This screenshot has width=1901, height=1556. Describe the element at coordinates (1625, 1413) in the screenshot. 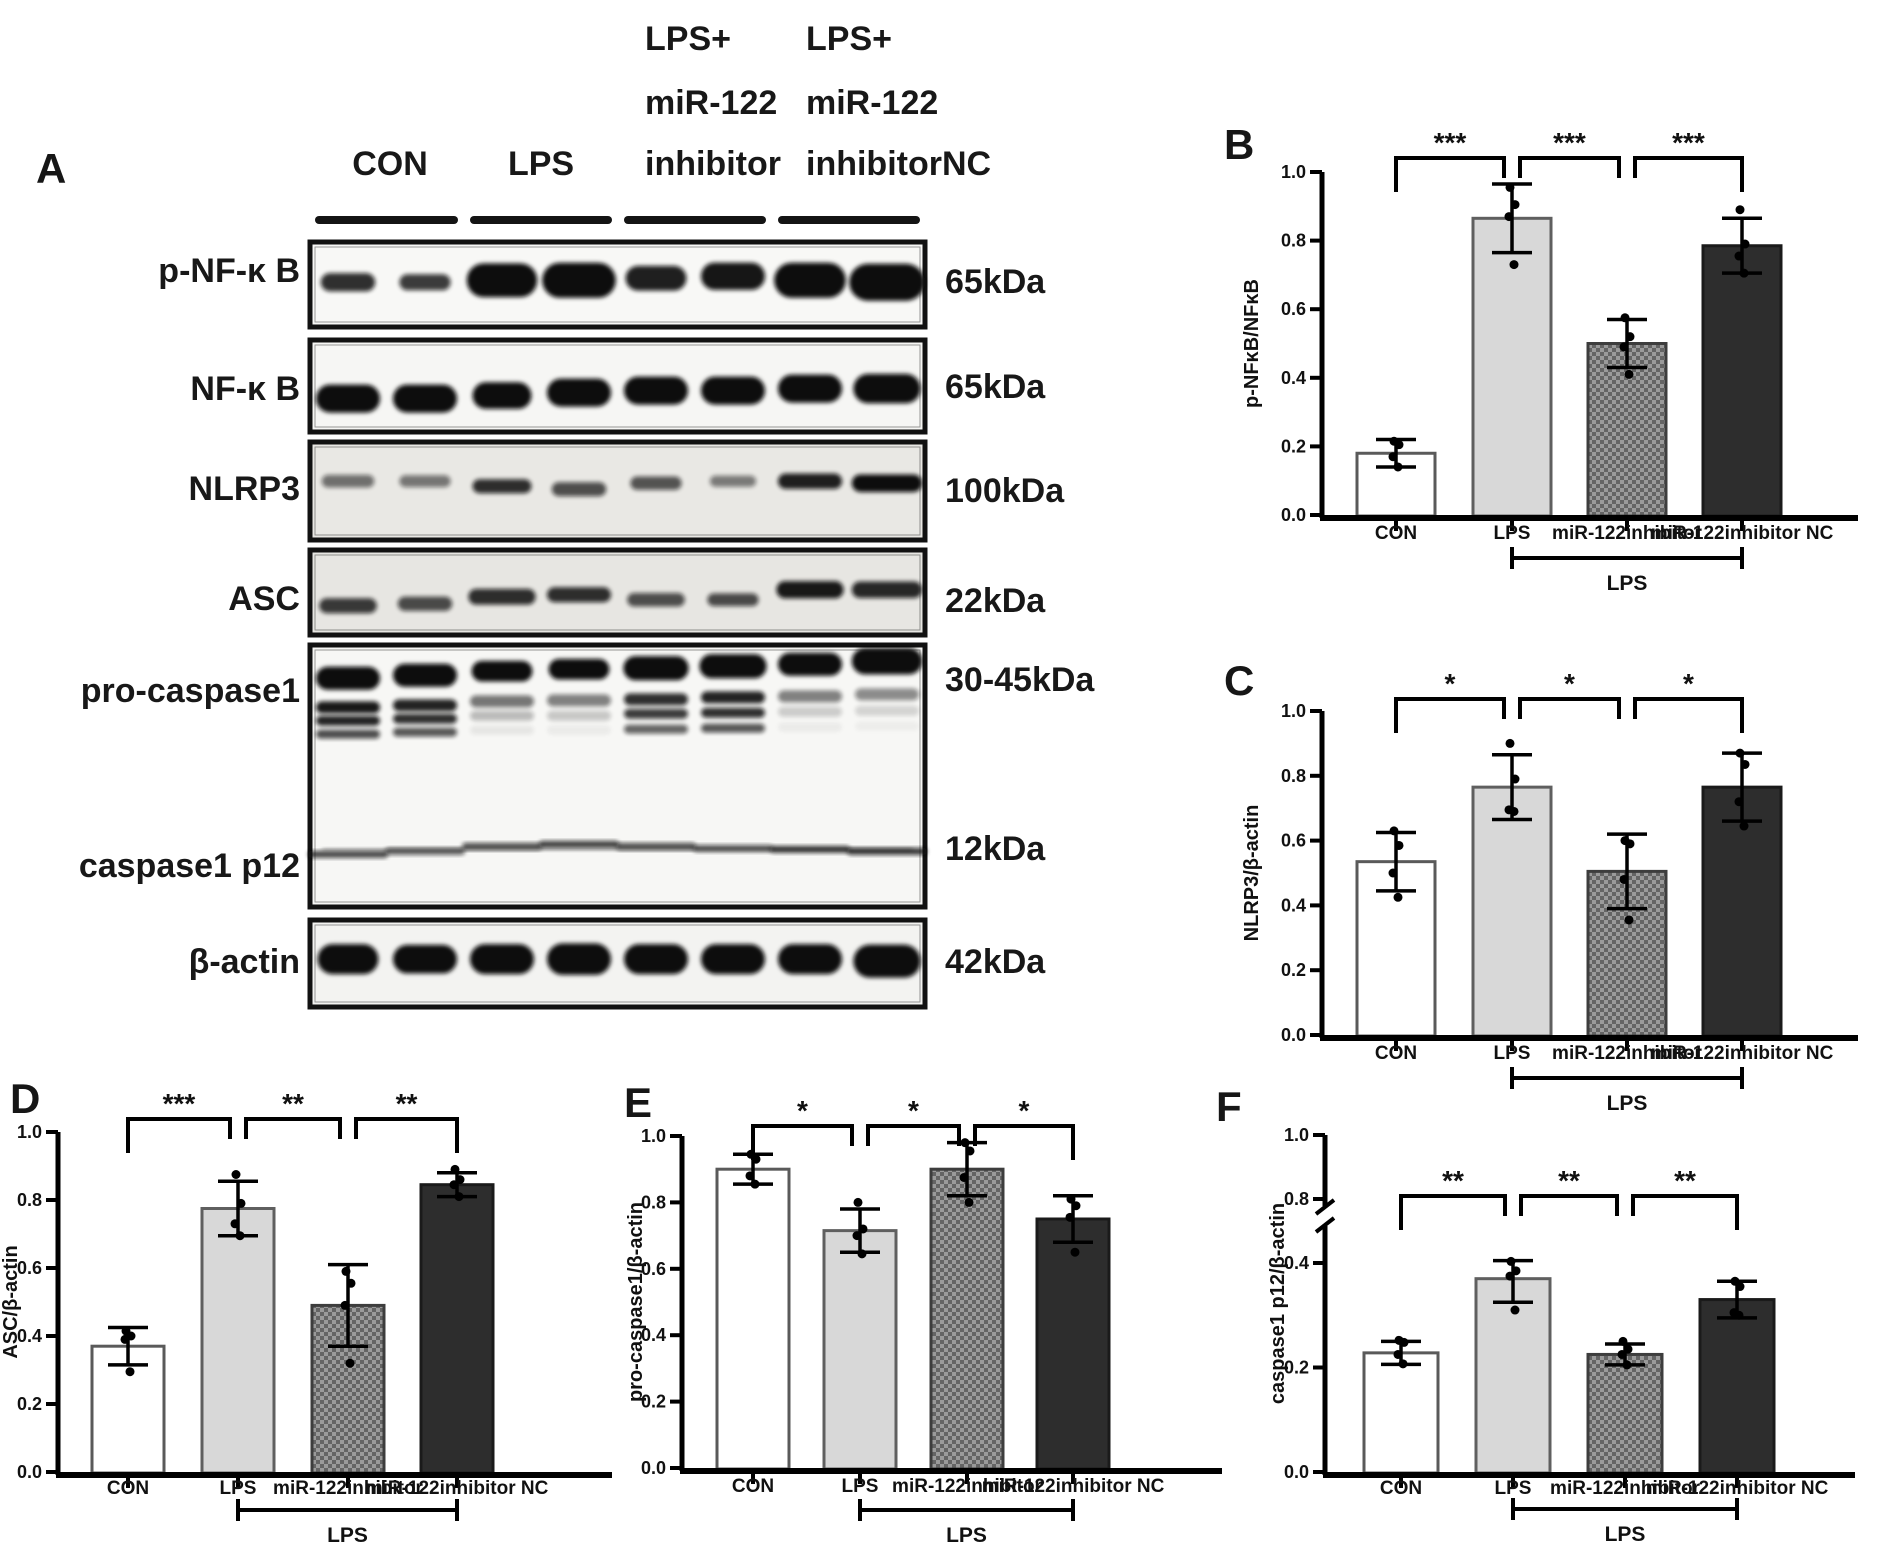

I see `bar-mir-122inhibitor` at that location.